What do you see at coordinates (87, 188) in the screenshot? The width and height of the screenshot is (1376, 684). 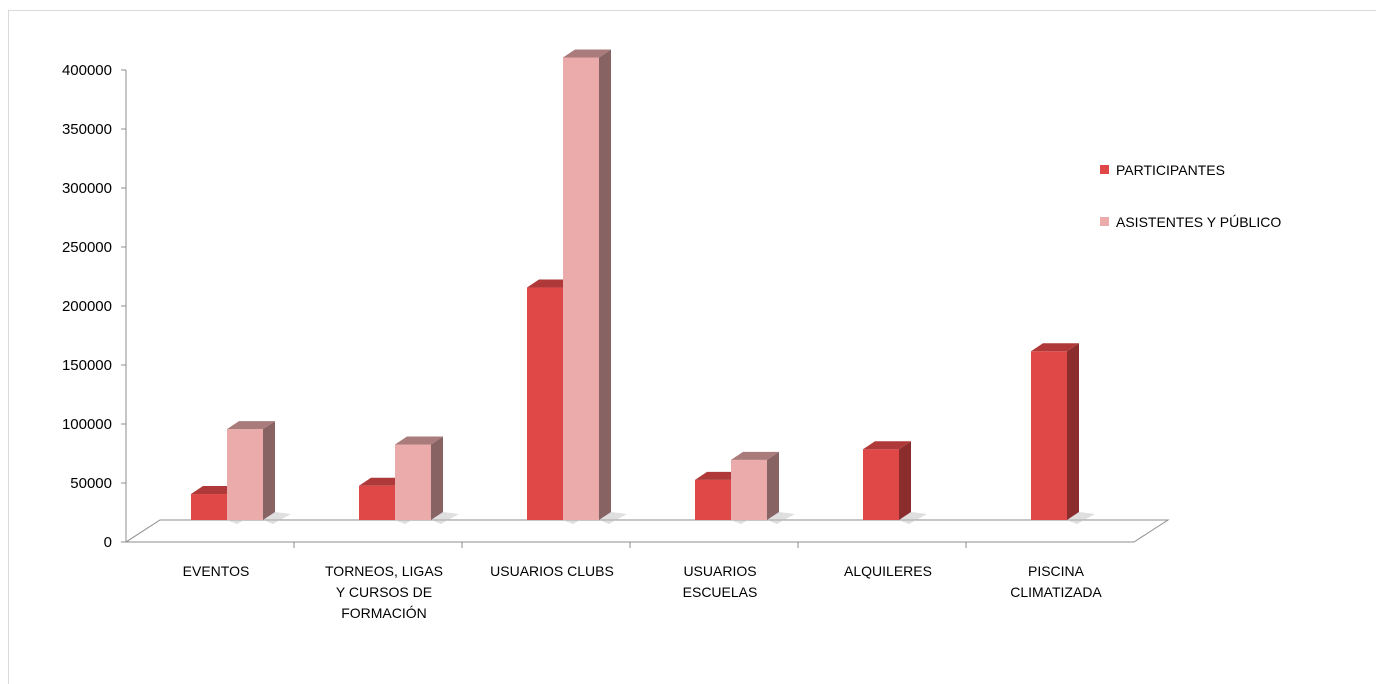 I see `y-tick-label: 300000` at bounding box center [87, 188].